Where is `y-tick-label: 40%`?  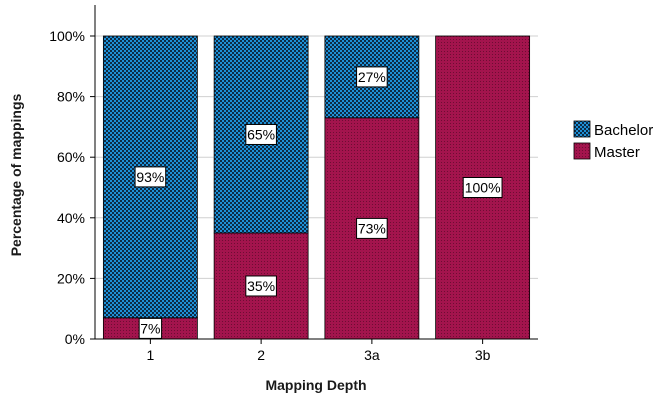 y-tick-label: 40% is located at coordinates (71, 218).